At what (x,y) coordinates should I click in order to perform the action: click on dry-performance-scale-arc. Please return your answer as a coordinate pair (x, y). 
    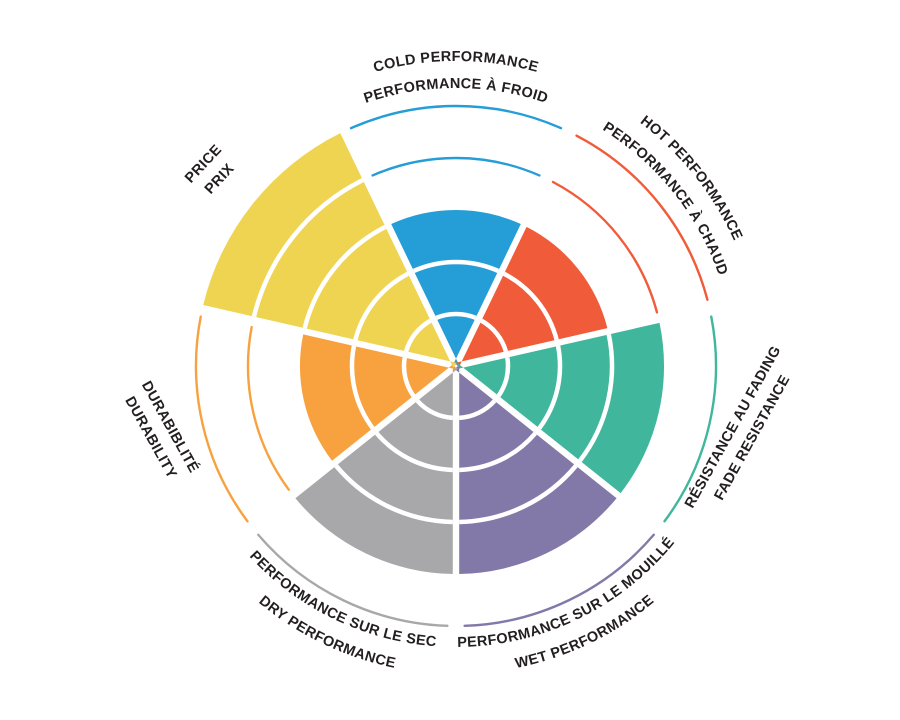
    Looking at the image, I should click on (353, 580).